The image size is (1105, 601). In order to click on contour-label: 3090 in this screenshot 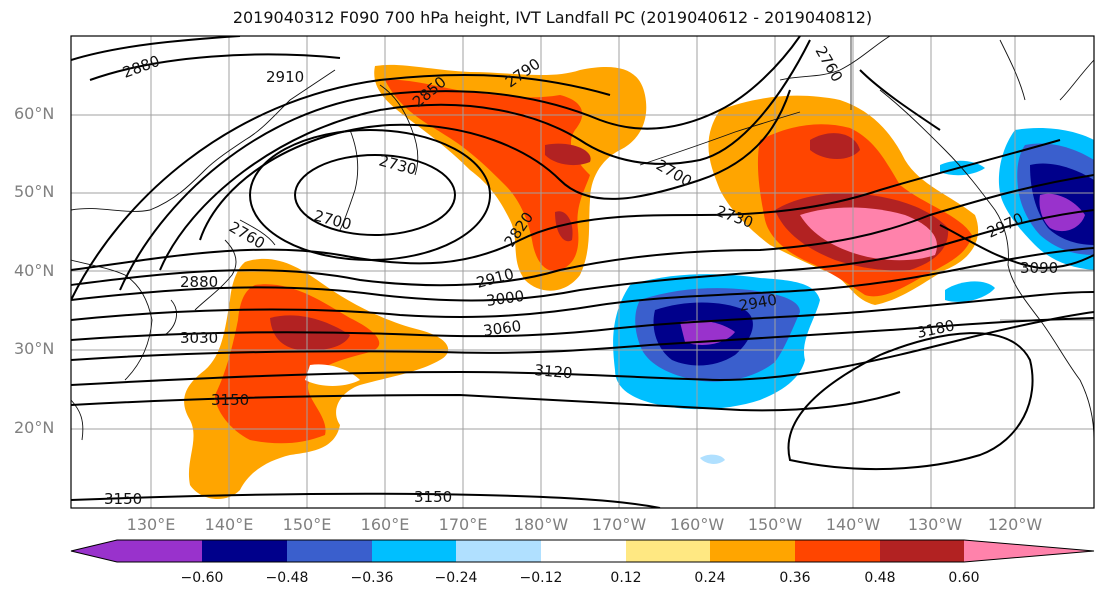, I will do `click(1039, 268)`.